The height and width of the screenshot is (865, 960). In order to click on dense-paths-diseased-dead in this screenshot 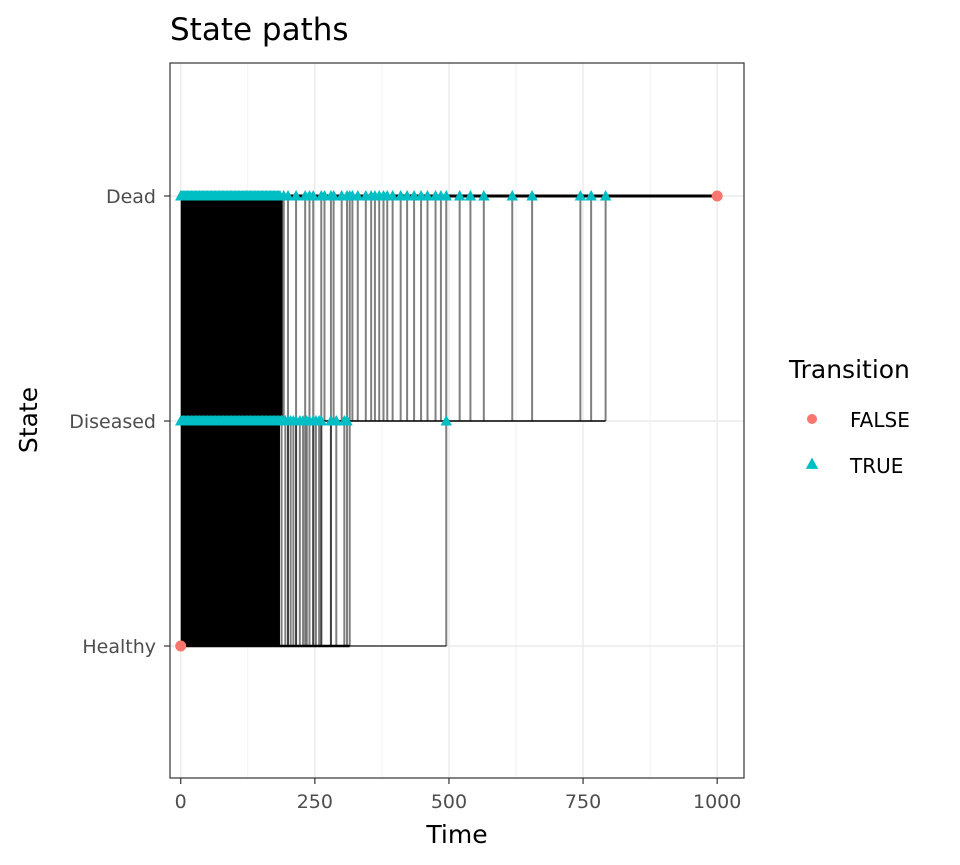, I will do `click(231, 308)`.